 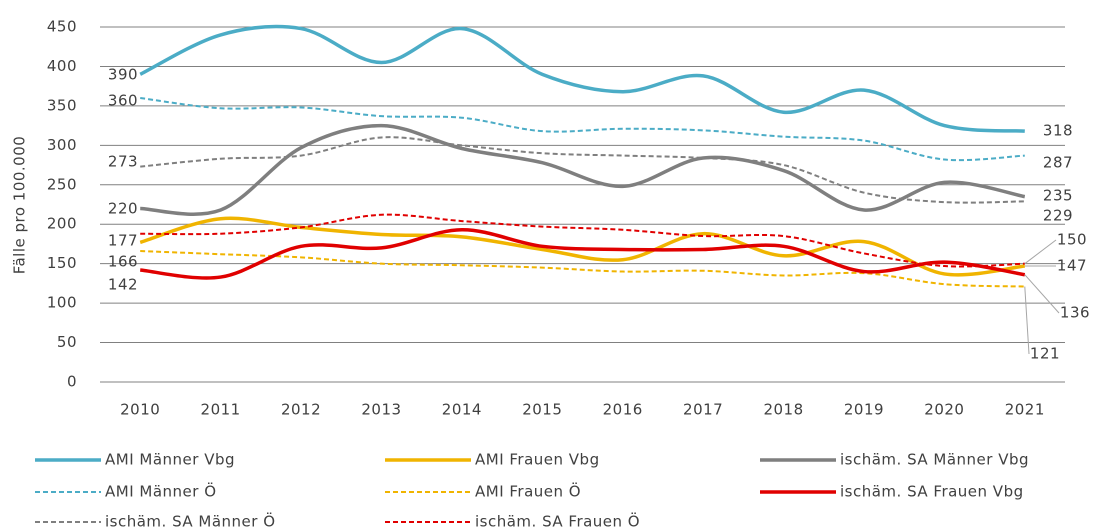 I want to click on data-label: 166, so click(x=123, y=262).